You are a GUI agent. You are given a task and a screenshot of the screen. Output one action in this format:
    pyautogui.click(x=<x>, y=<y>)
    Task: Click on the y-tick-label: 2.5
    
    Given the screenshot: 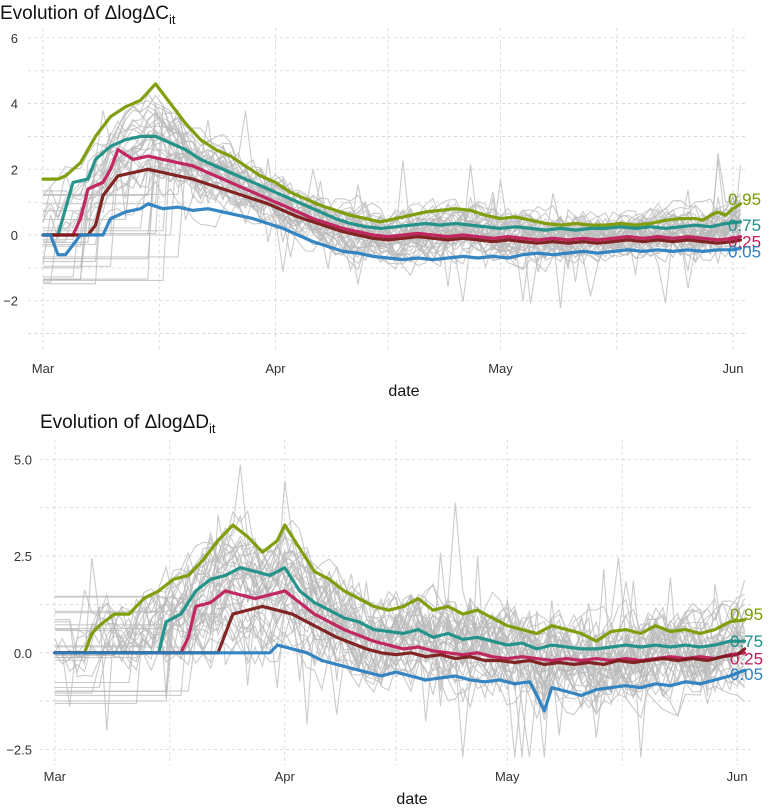 What is the action you would take?
    pyautogui.click(x=23, y=556)
    